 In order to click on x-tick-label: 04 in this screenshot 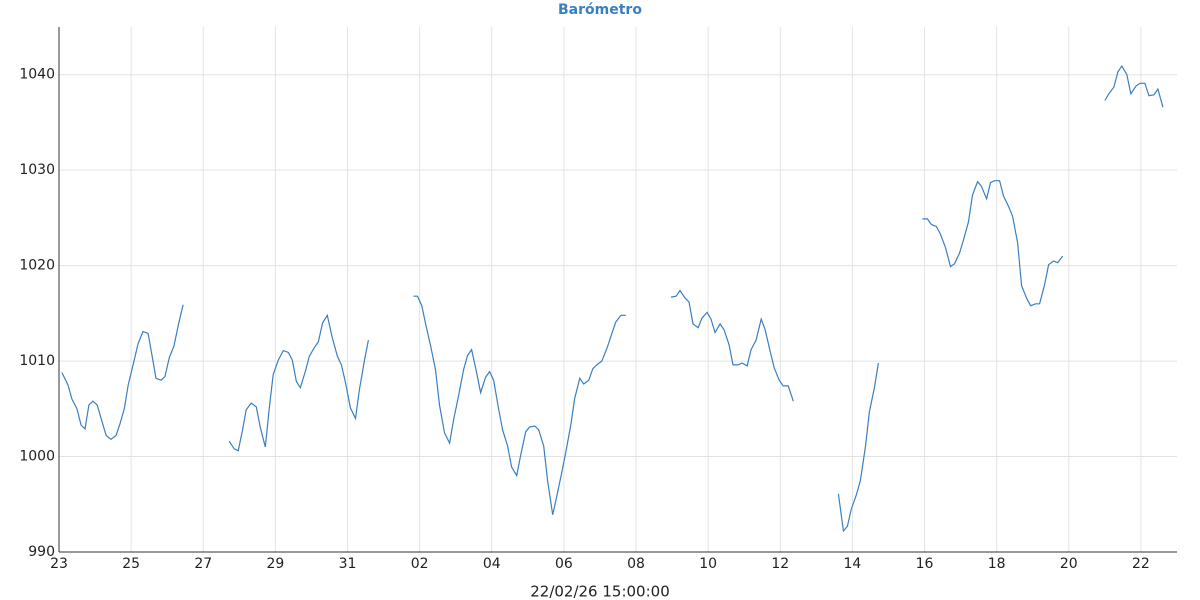, I will do `click(492, 564)`.